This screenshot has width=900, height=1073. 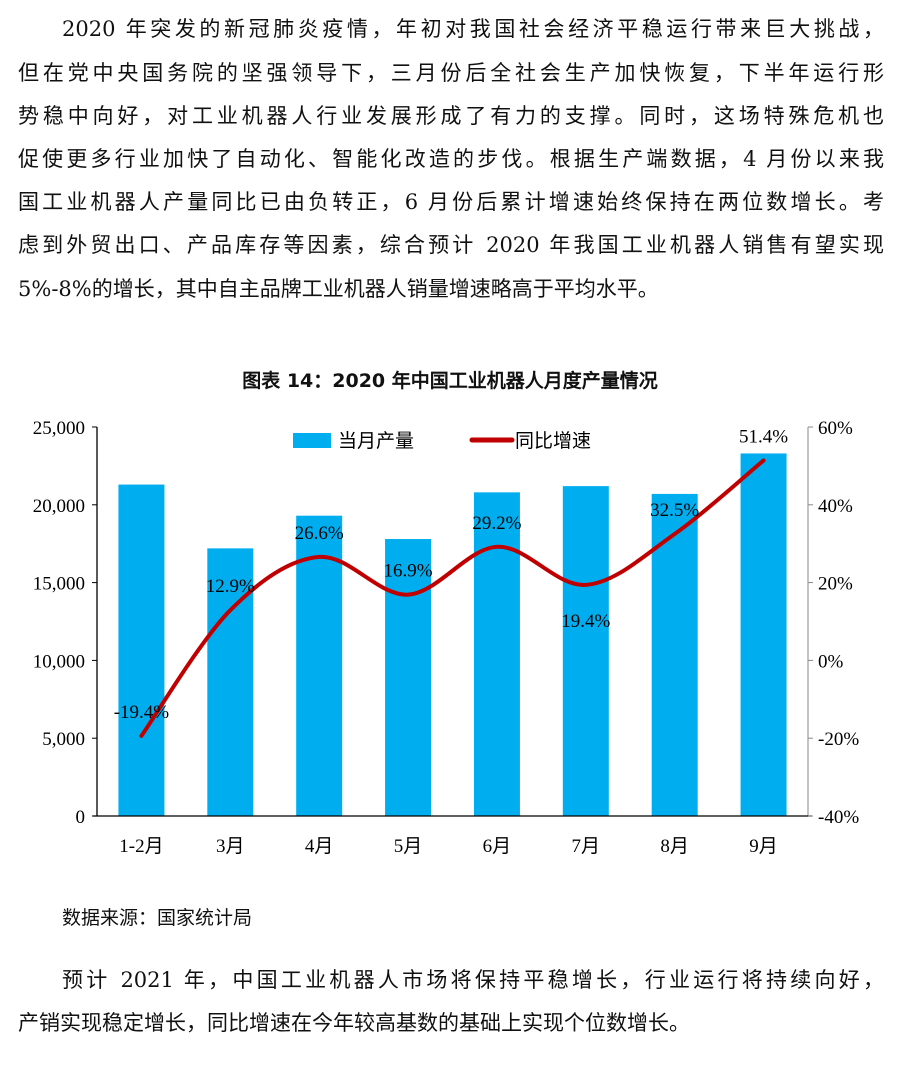 I want to click on category-label: 7月, so click(x=586, y=846).